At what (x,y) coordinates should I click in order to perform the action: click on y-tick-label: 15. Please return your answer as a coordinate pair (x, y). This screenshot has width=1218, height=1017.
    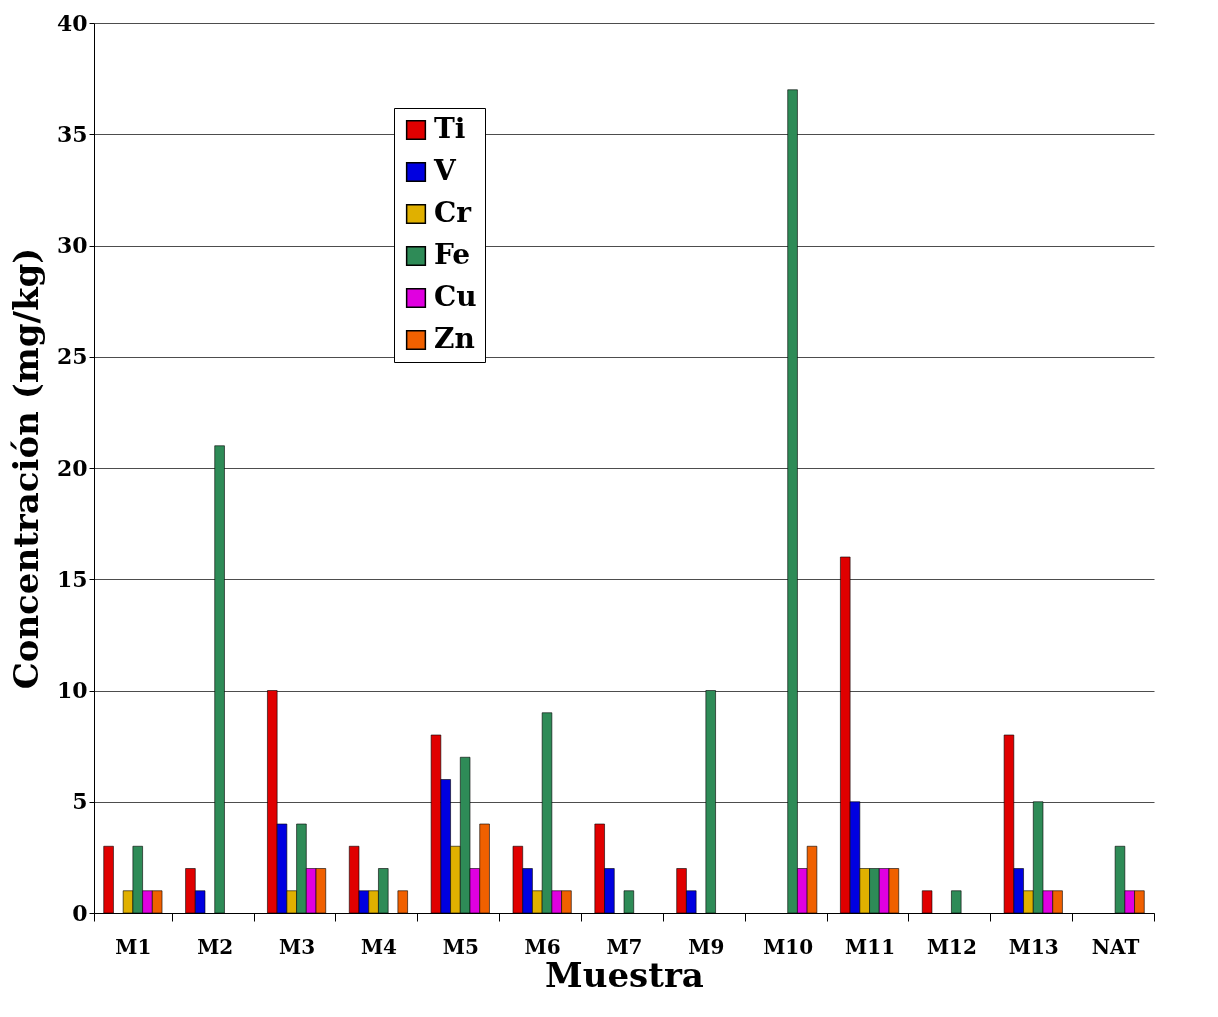
    Looking at the image, I should click on (72, 578).